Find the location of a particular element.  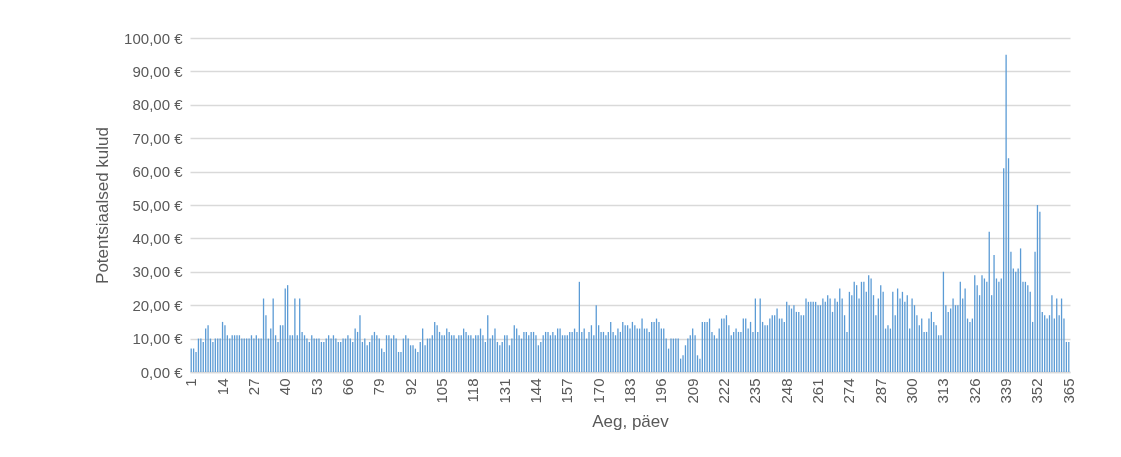

x-tick-label: 66 is located at coordinates (347, 387).